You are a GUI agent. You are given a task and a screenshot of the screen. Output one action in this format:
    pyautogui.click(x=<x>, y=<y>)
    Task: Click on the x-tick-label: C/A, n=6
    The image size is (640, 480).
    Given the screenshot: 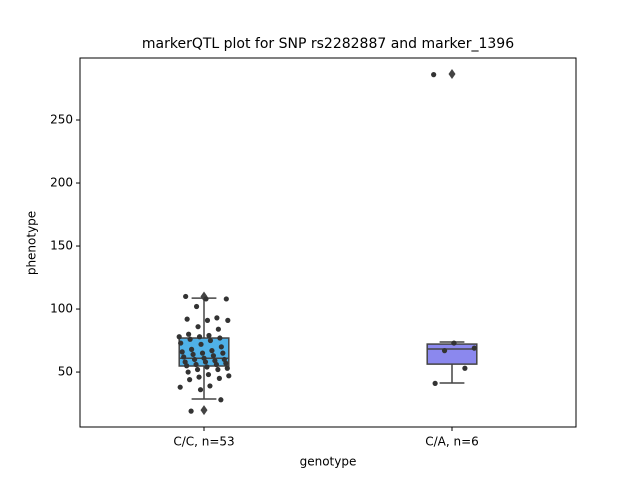 What is the action you would take?
    pyautogui.click(x=452, y=442)
    